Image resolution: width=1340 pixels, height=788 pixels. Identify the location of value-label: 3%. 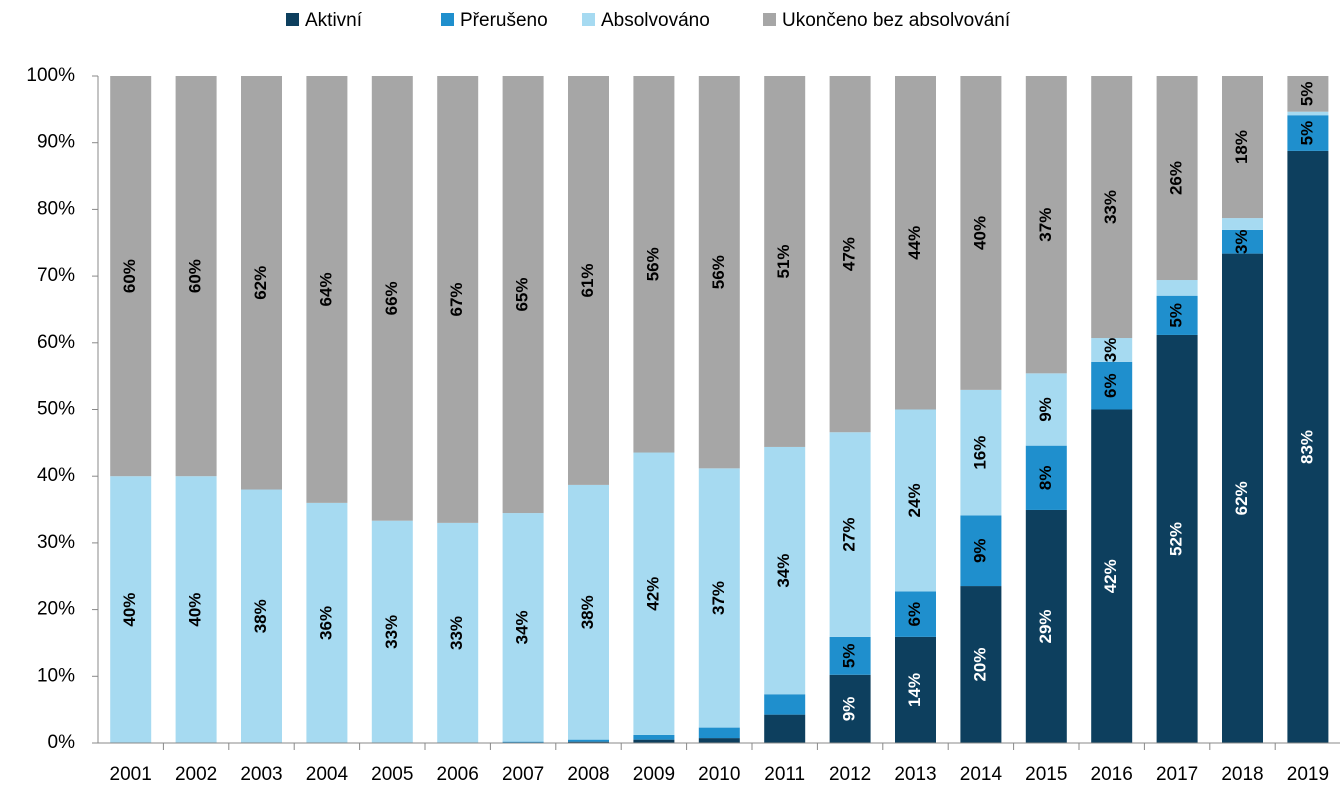
(1110, 350).